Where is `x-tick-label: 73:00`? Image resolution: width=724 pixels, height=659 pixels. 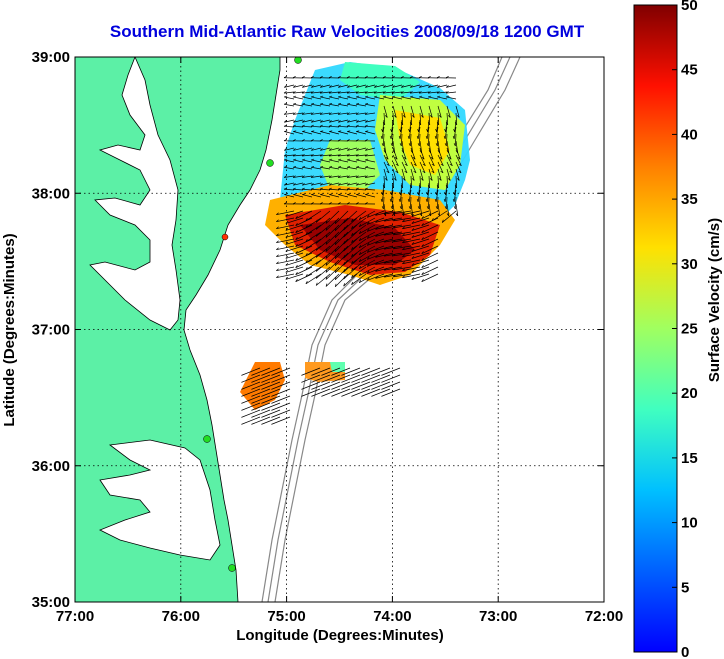
x-tick-label: 73:00 is located at coordinates (498, 616).